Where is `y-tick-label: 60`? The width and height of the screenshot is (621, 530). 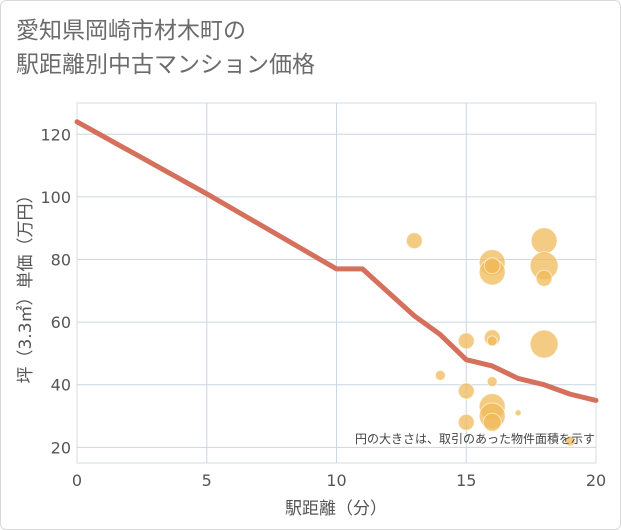
y-tick-label: 60 is located at coordinates (61, 322).